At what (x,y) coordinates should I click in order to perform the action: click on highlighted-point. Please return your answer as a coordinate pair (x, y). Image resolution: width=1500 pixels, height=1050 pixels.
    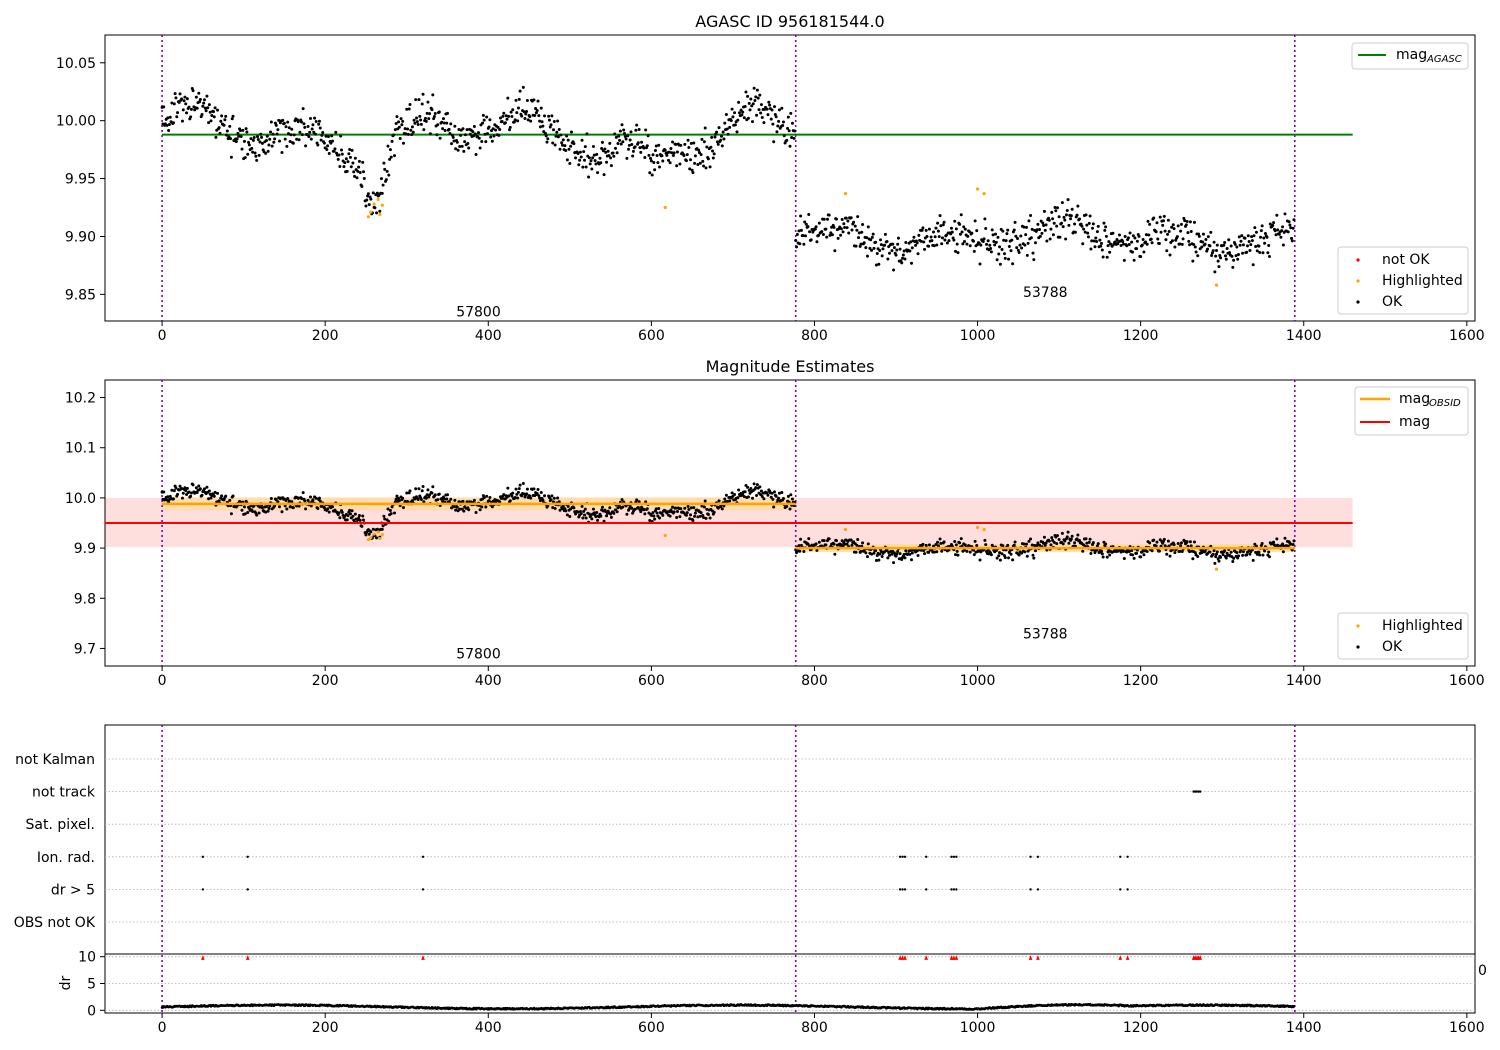
    Looking at the image, I should click on (984, 529).